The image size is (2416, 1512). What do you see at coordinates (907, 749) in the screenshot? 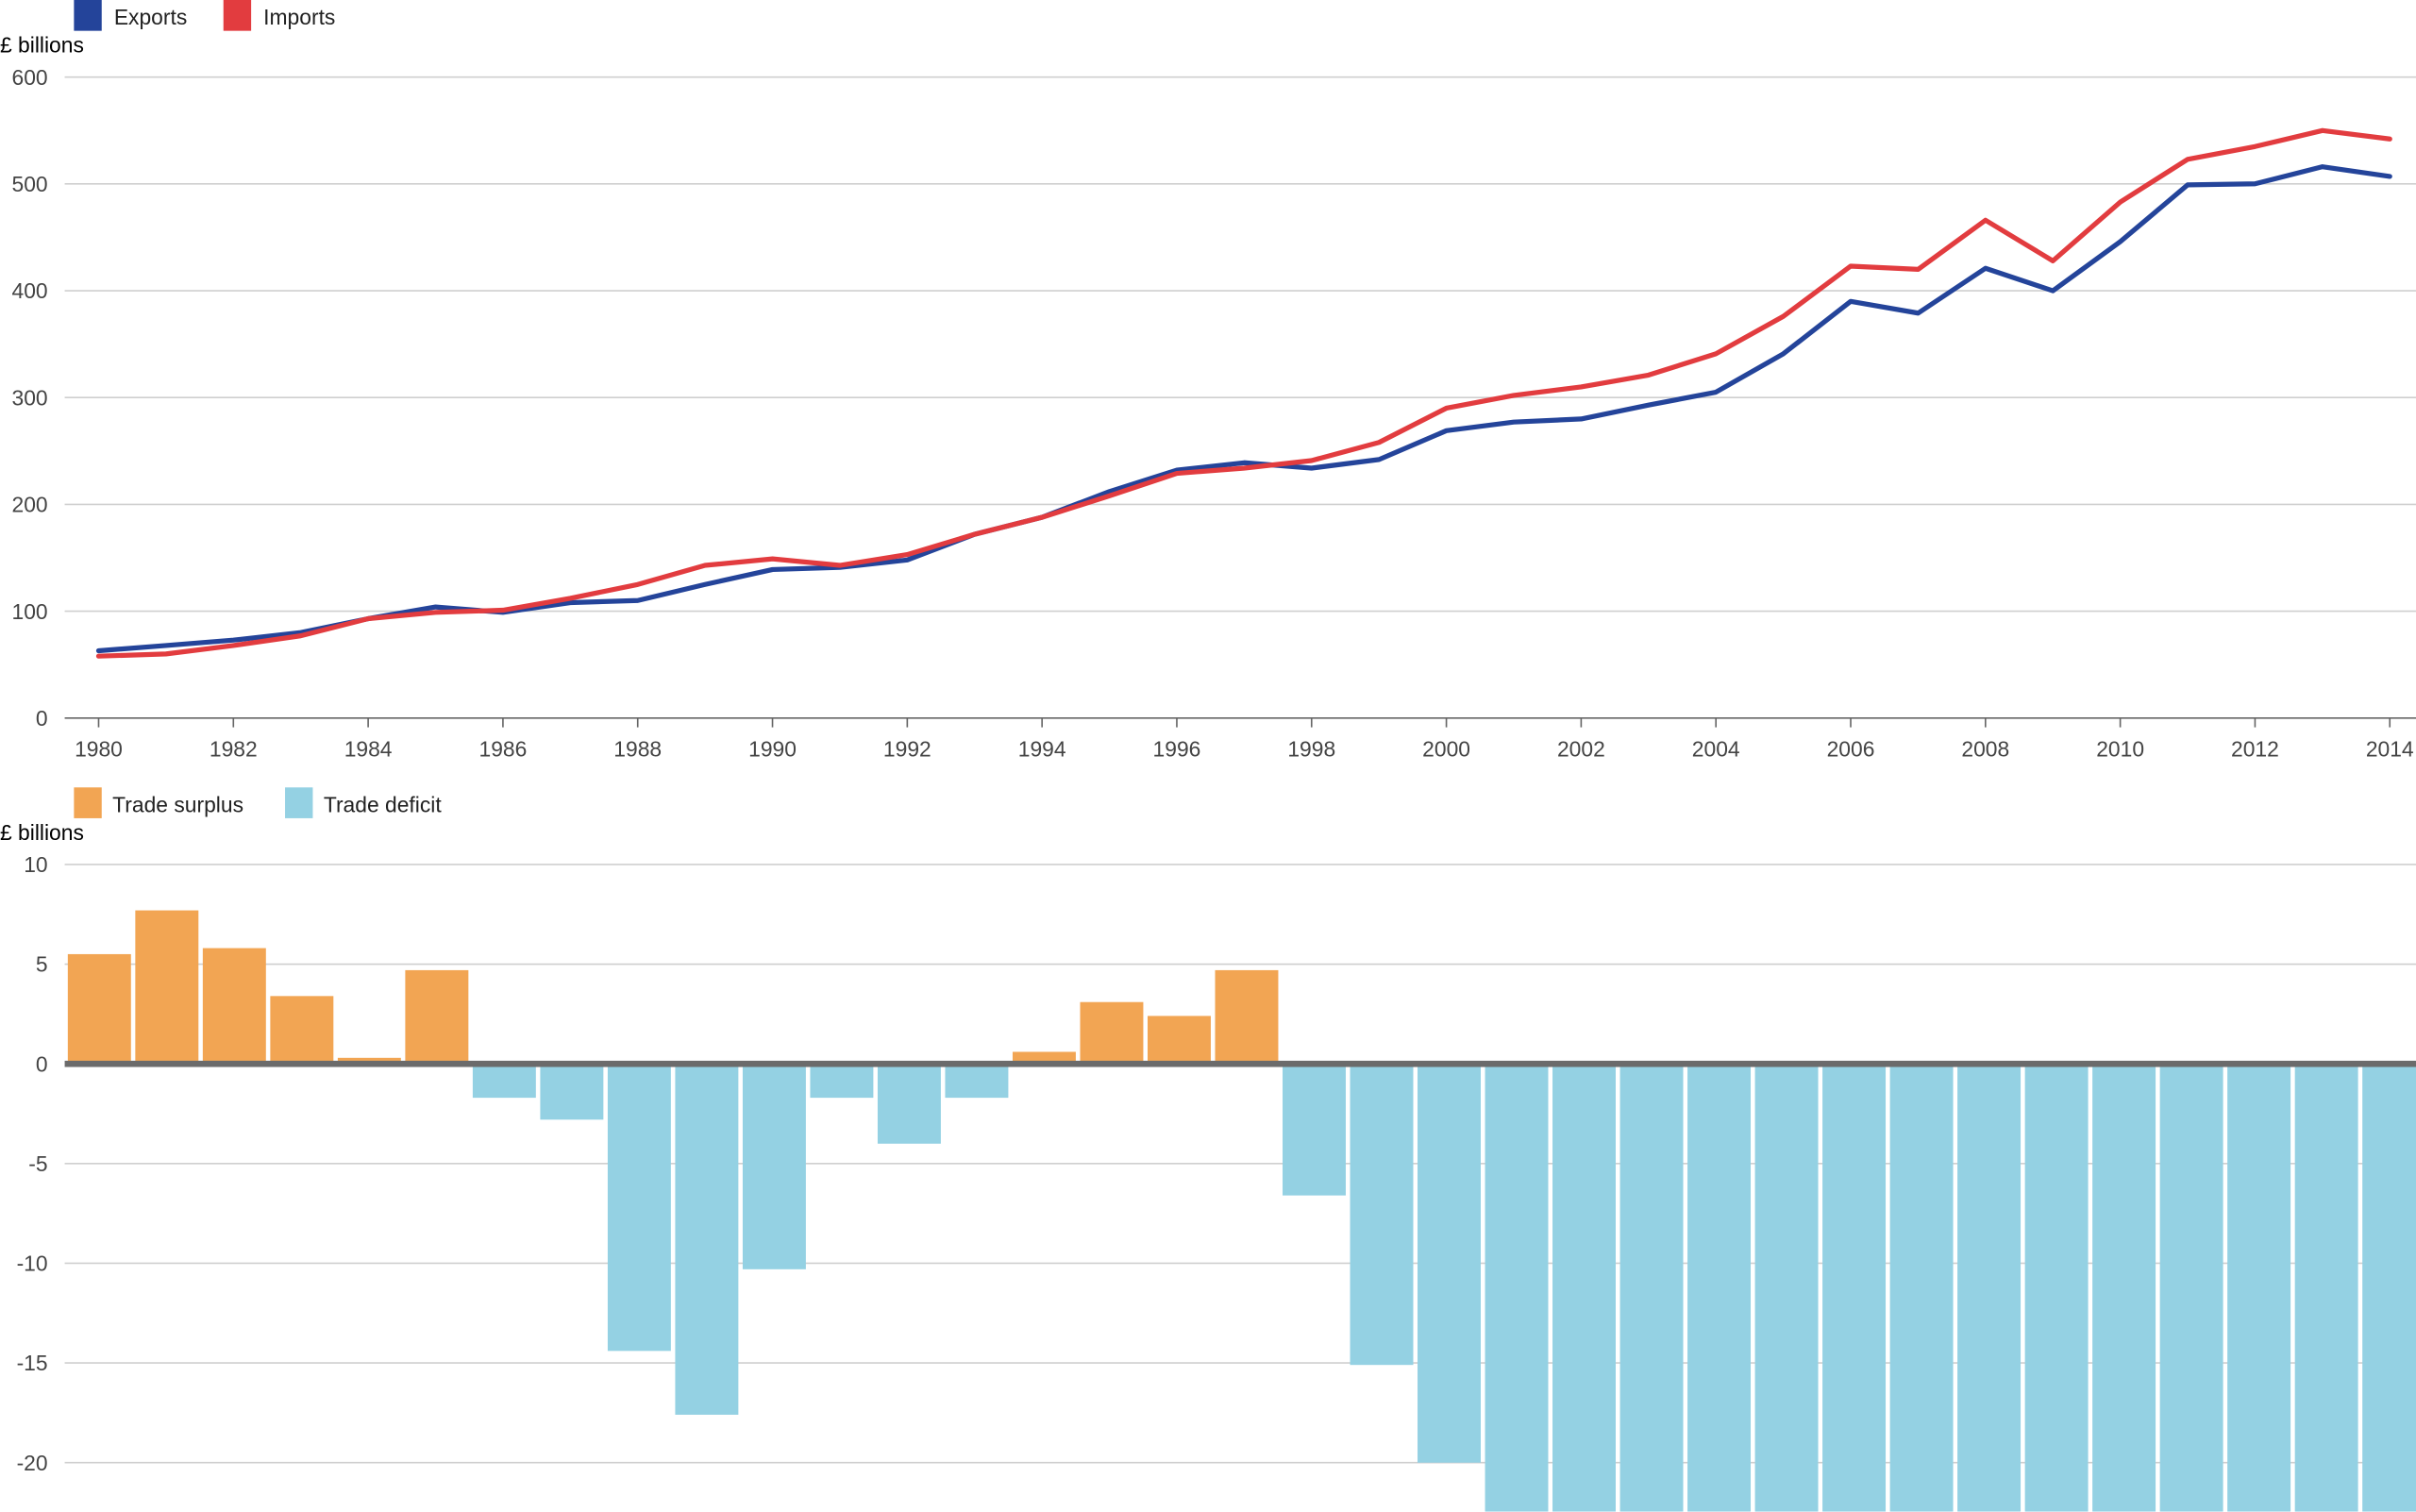
I see `line-chart-x-tick: 1992` at bounding box center [907, 749].